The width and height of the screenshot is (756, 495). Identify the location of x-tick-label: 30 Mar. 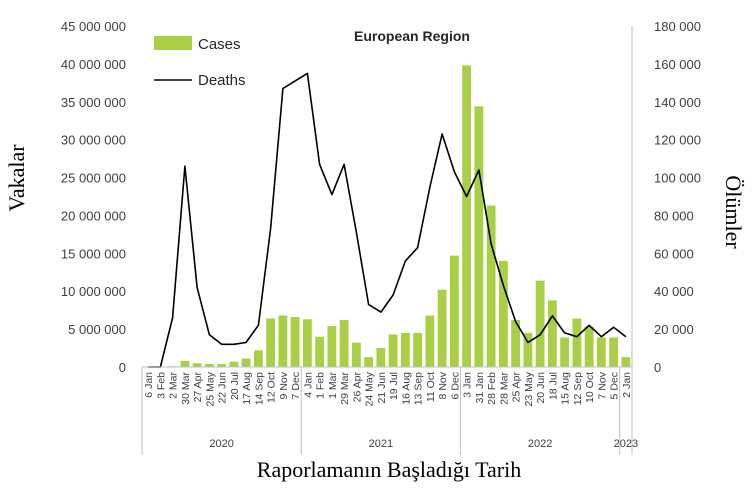
(186, 388).